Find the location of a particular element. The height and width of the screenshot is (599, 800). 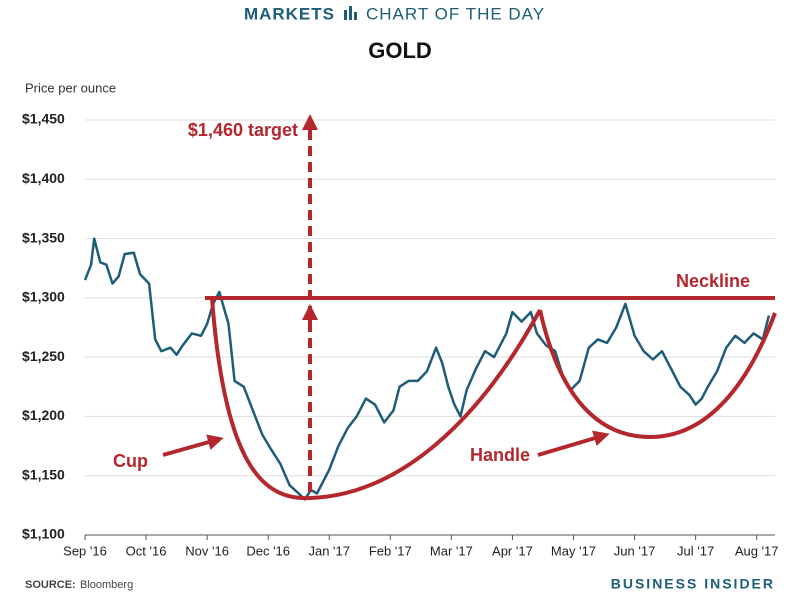

y-tick-label: $1,100 is located at coordinates (43, 534).